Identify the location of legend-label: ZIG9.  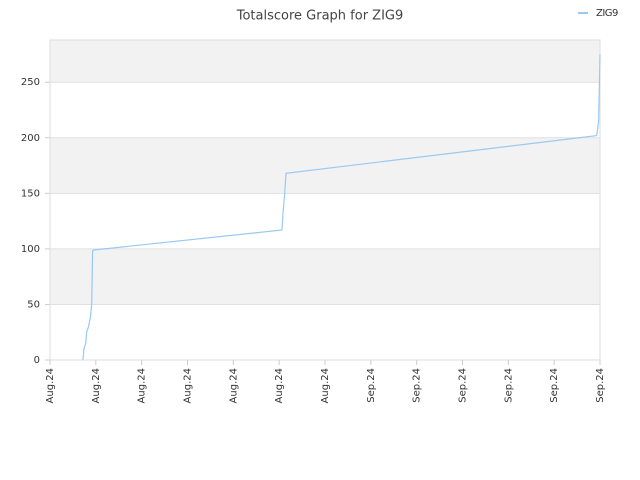
(607, 13).